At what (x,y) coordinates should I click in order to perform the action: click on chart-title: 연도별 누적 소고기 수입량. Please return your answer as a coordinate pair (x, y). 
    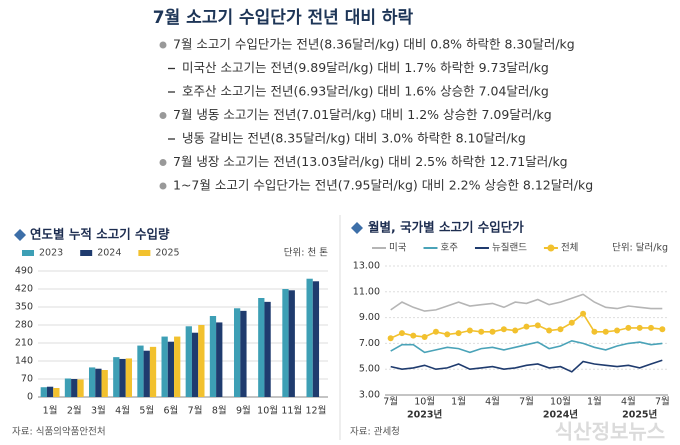
    Looking at the image, I should click on (100, 234).